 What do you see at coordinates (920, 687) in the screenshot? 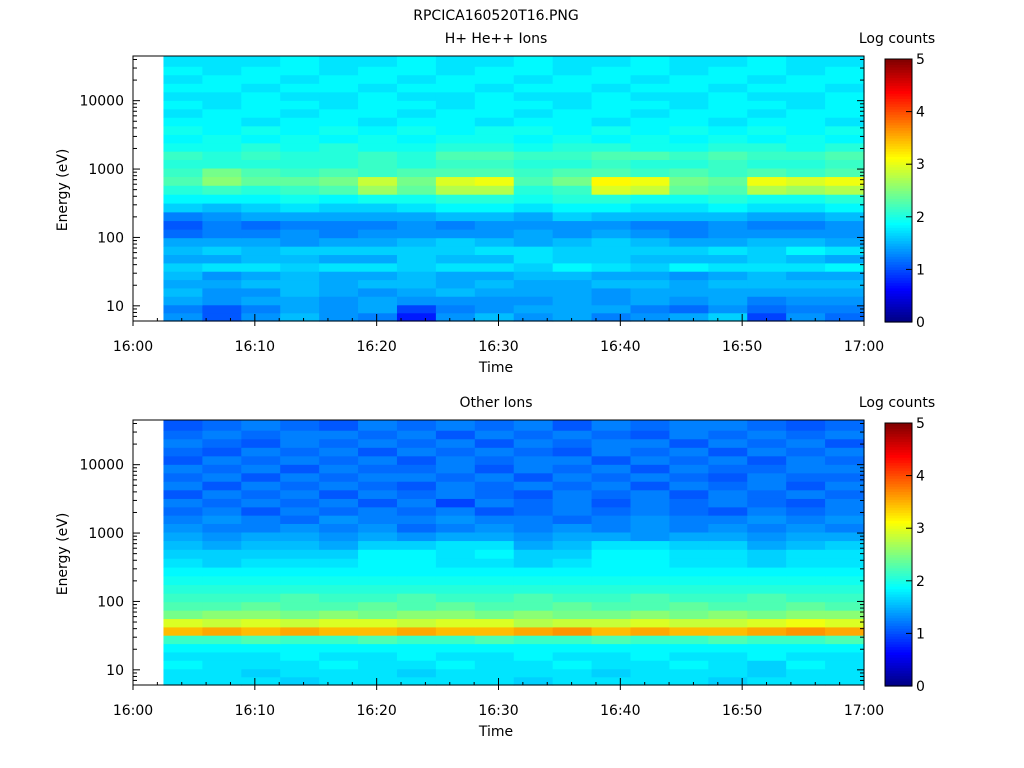
I see `colorbar-tick-label: 0` at bounding box center [920, 687].